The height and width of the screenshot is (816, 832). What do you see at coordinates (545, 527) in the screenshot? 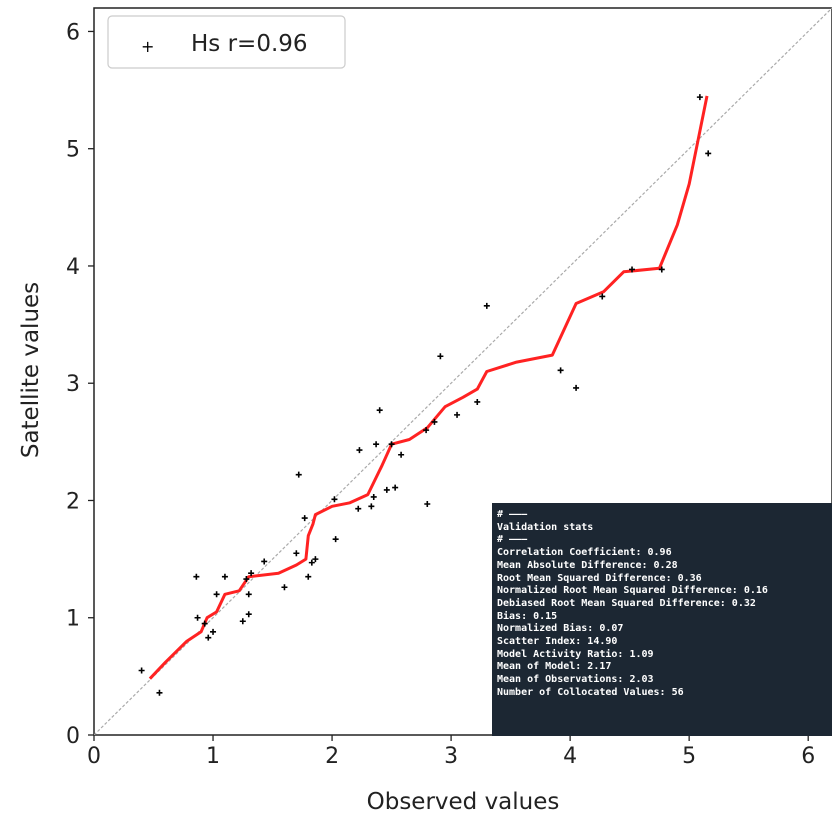
I see `stats-line-1: Validation stats` at bounding box center [545, 527].